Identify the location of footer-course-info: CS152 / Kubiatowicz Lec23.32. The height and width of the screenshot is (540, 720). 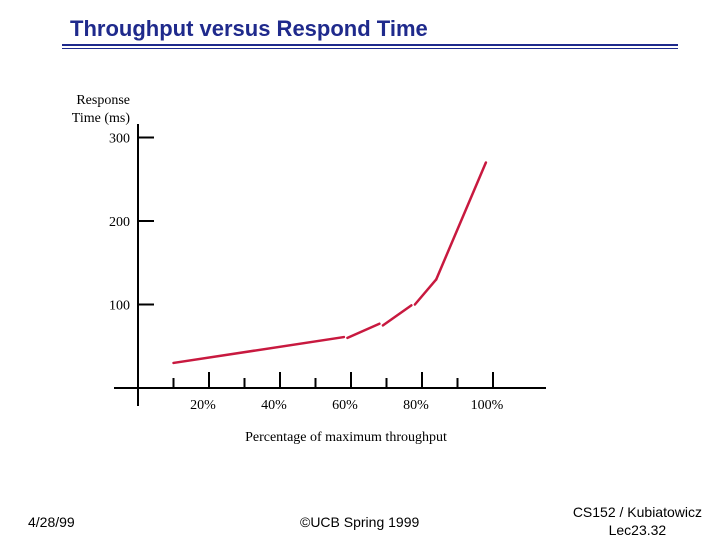
(637, 521).